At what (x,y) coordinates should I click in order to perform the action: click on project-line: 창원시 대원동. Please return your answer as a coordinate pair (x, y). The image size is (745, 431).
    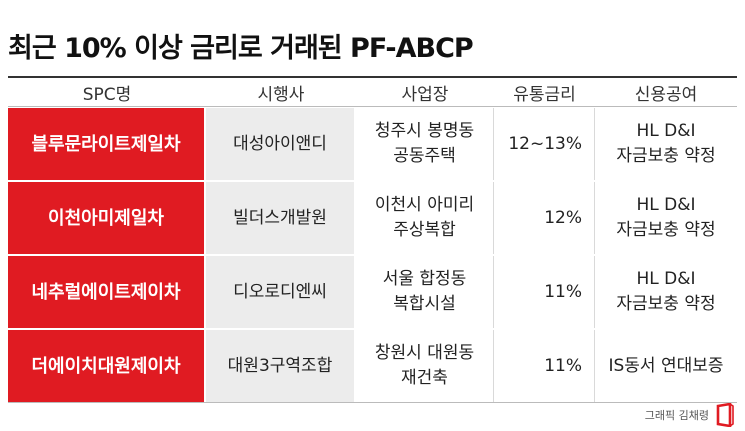
    Looking at the image, I should click on (424, 353).